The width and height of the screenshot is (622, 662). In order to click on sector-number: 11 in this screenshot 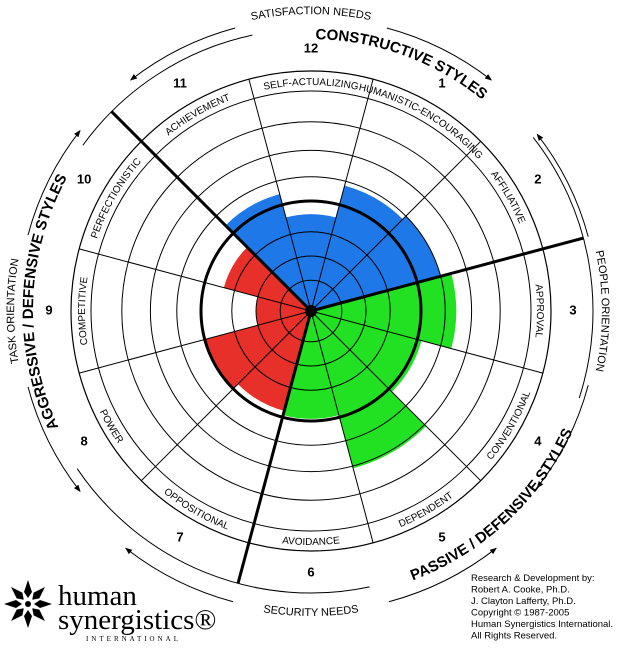, I will do `click(180, 83)`.